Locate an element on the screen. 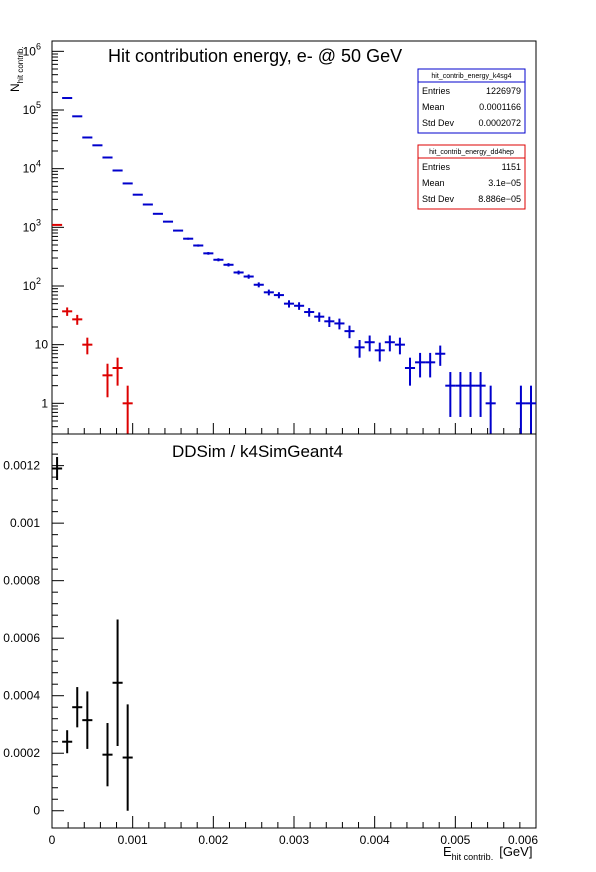  top-y-axis: 1 10 10² 10³ 10⁴ 10⁵ 10⁶ is located at coordinates (43, 238).